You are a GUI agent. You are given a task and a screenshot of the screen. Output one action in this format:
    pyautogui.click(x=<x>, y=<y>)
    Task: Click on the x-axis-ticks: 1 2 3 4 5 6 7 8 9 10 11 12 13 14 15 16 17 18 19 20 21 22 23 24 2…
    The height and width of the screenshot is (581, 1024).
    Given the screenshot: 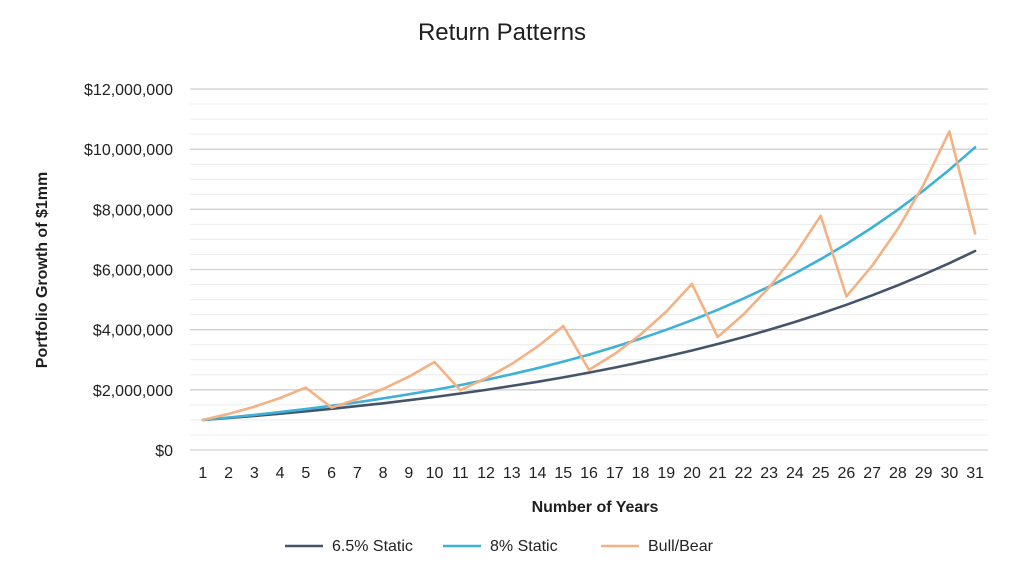 What is the action you would take?
    pyautogui.click(x=591, y=473)
    